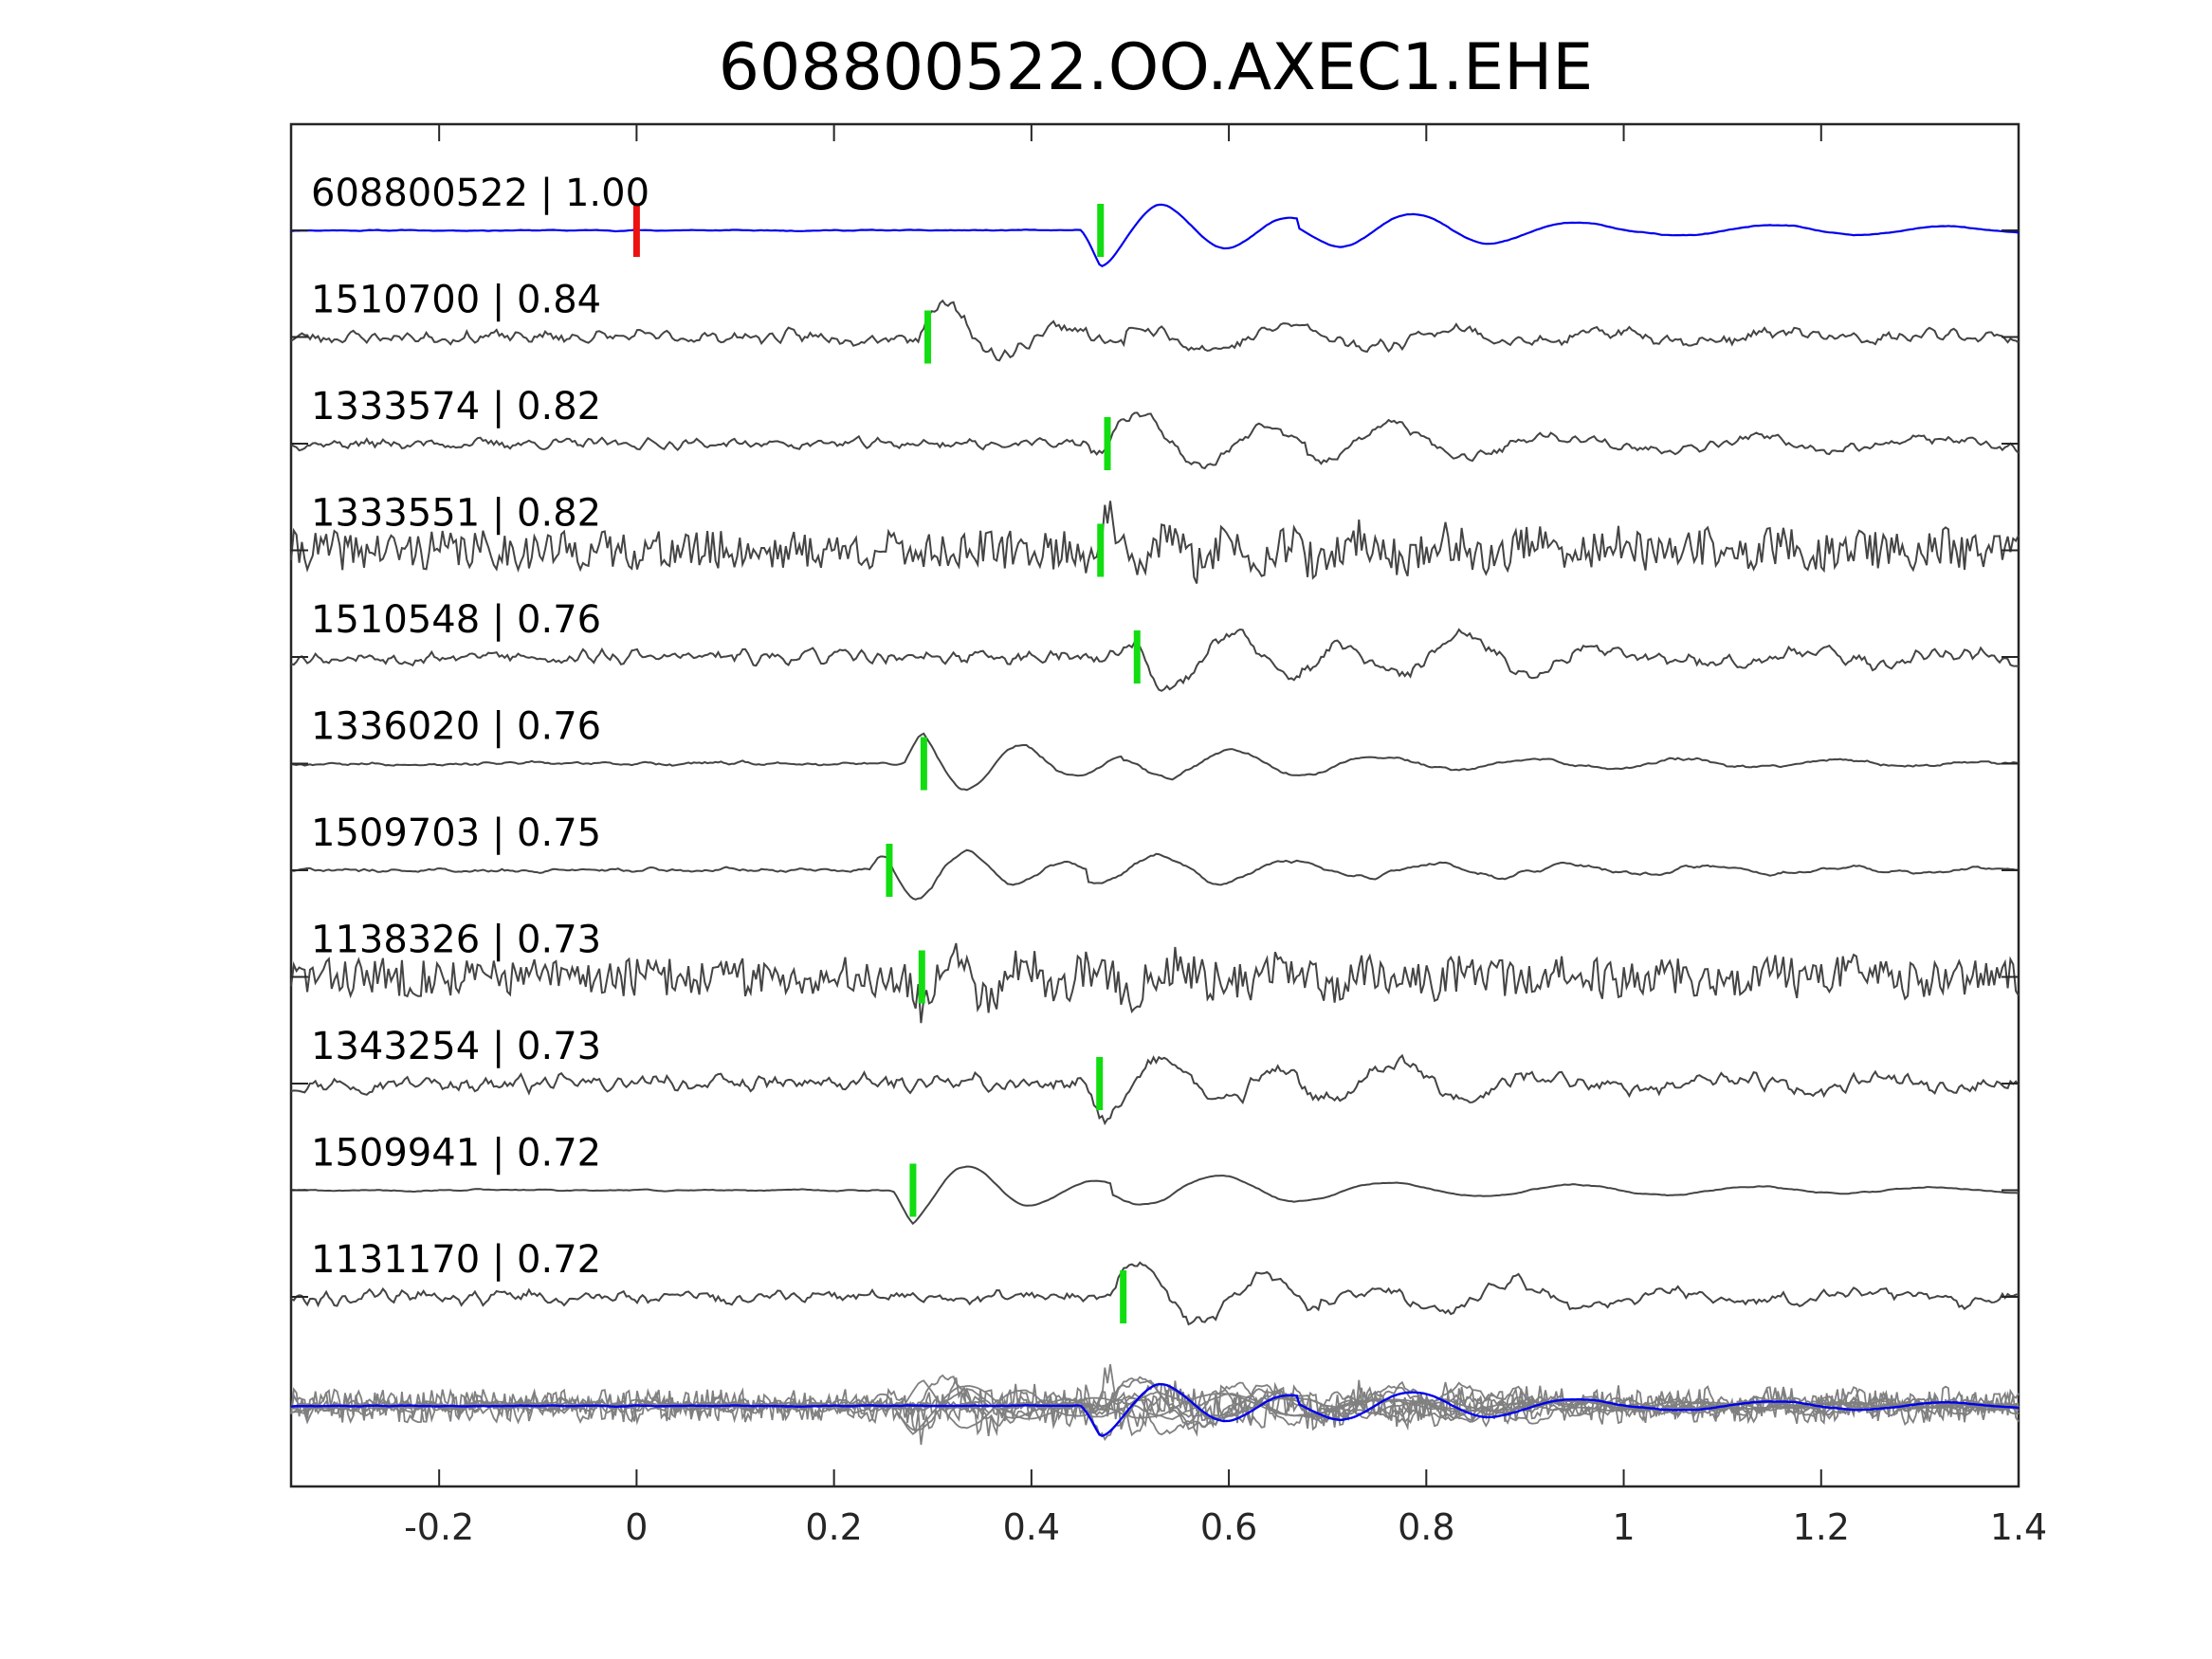 The height and width of the screenshot is (1659, 2212). I want to click on x-tick-label: 1.4, so click(2018, 1527).